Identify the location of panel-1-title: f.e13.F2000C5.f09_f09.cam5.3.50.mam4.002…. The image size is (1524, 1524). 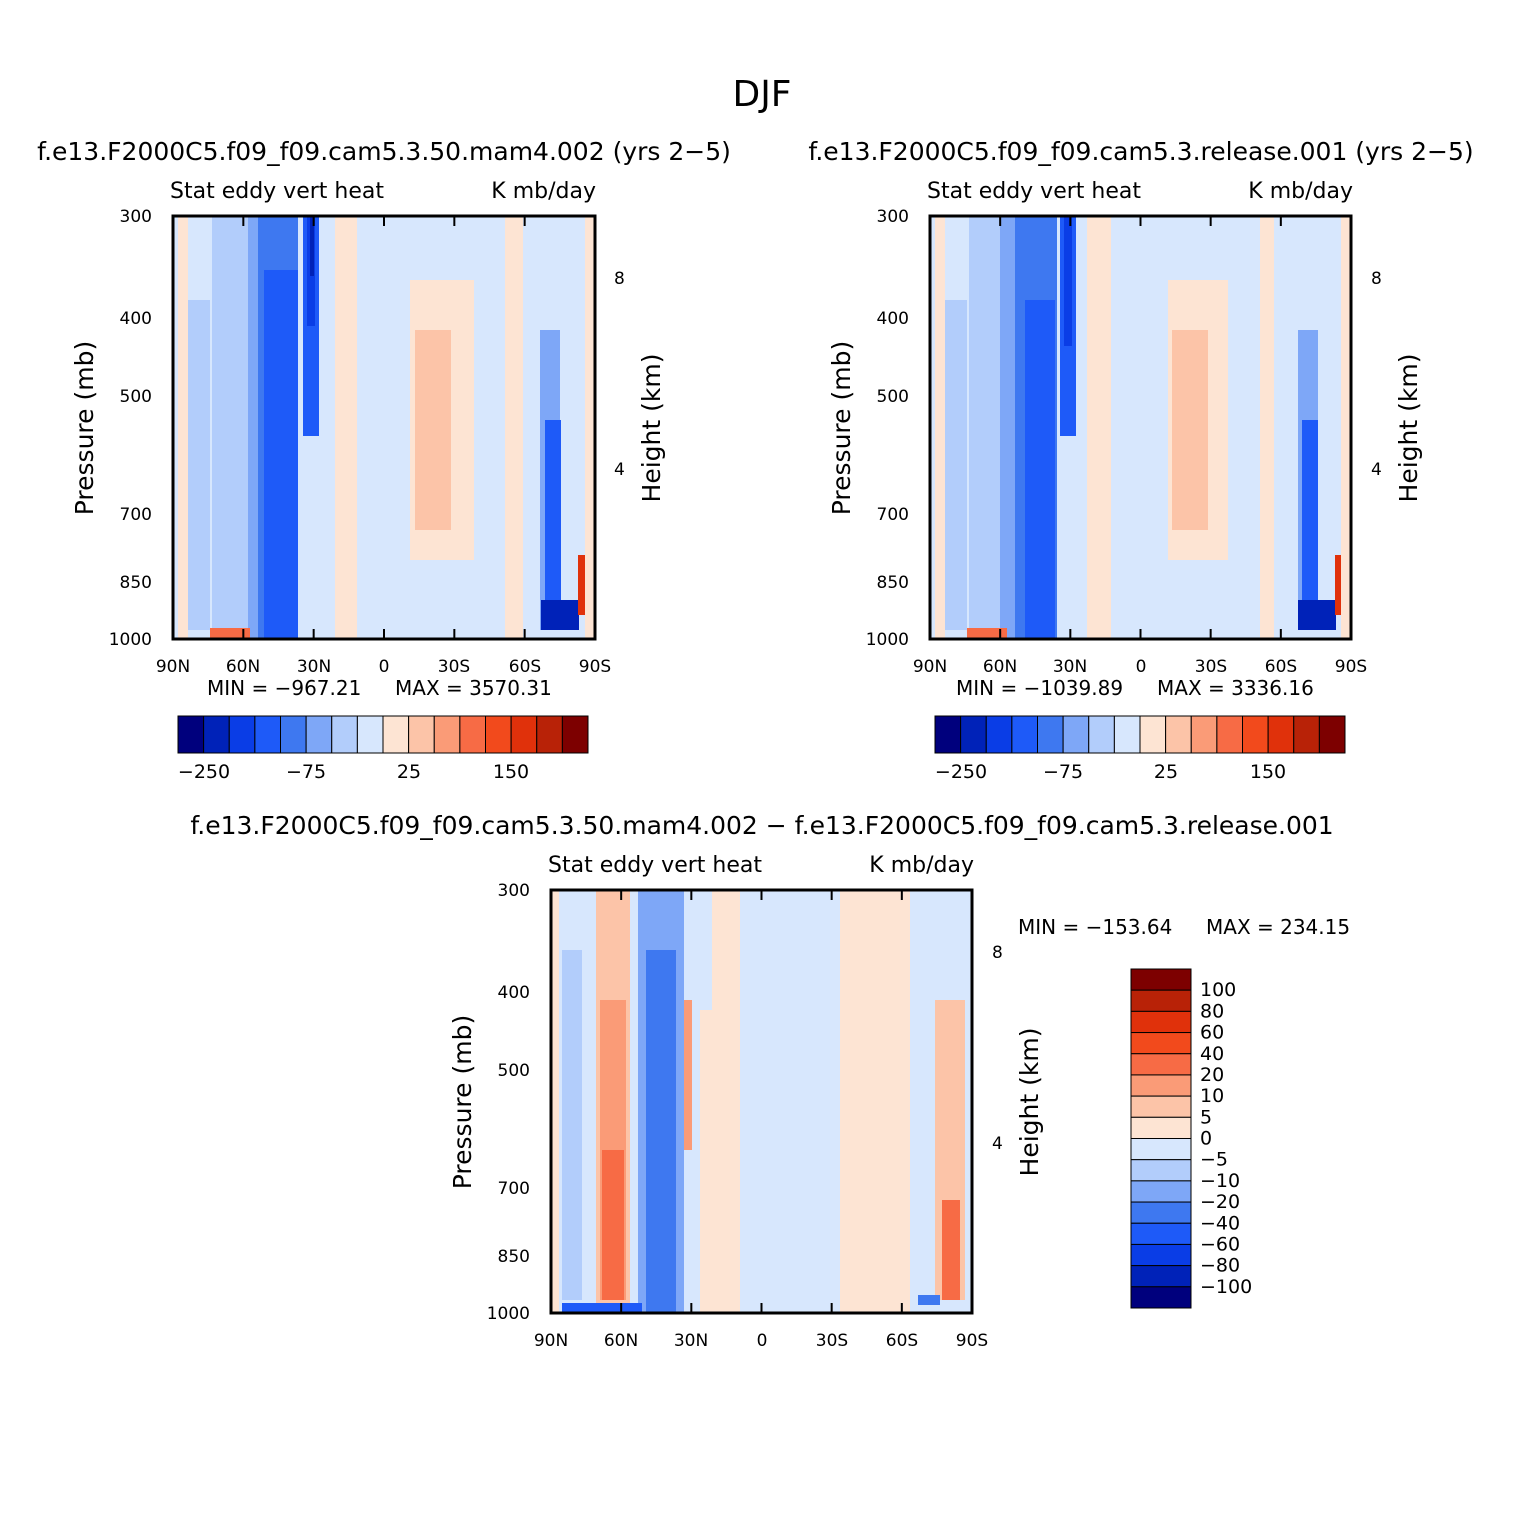
(384, 151).